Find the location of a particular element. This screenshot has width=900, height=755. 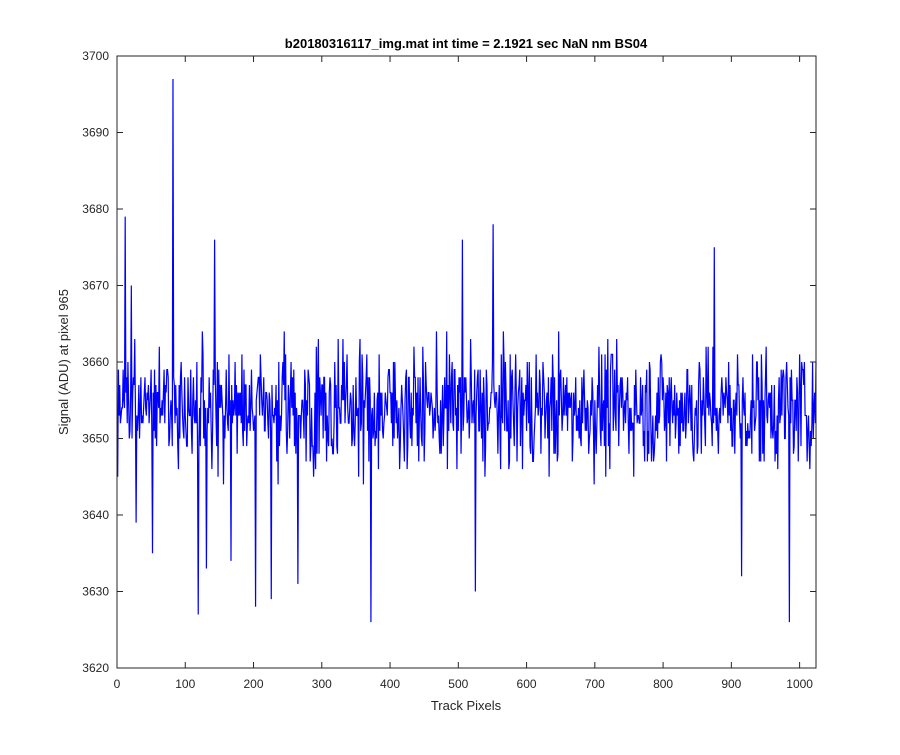

x-tick-label: 800 is located at coordinates (663, 684).